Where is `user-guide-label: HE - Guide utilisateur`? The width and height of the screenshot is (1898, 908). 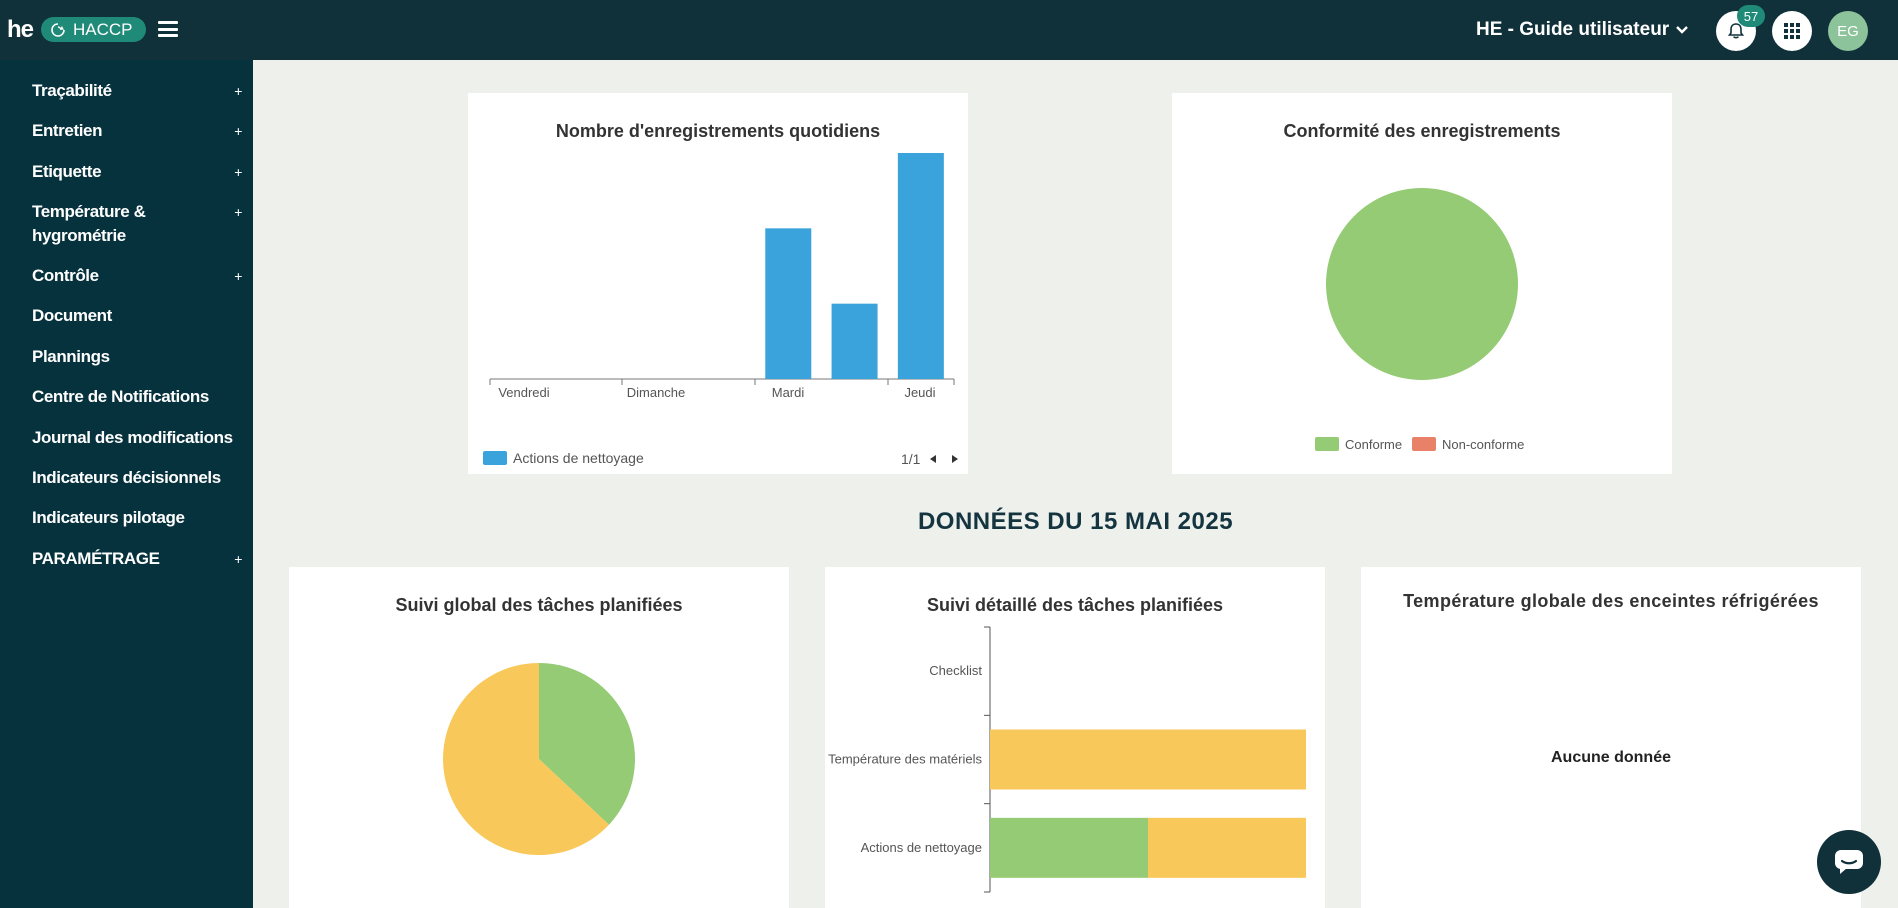 user-guide-label: HE - Guide utilisateur is located at coordinates (1573, 29).